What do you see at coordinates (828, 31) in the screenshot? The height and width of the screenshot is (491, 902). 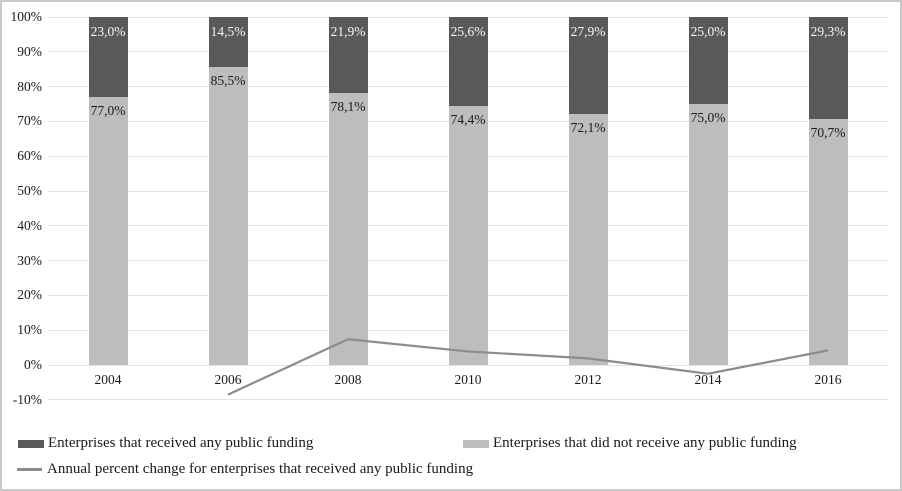 I see `bar-label-received: 29,3%` at bounding box center [828, 31].